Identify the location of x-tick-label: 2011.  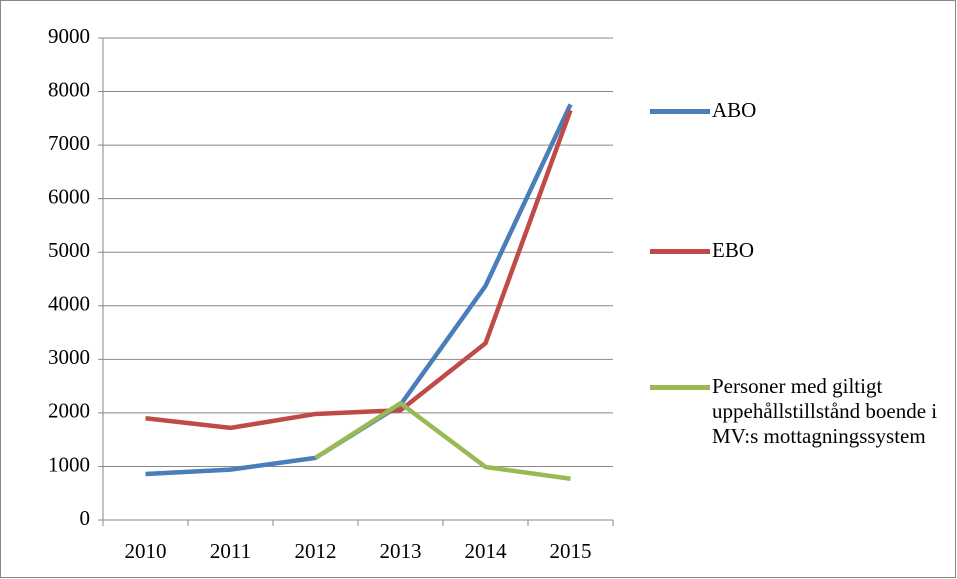
(230, 551).